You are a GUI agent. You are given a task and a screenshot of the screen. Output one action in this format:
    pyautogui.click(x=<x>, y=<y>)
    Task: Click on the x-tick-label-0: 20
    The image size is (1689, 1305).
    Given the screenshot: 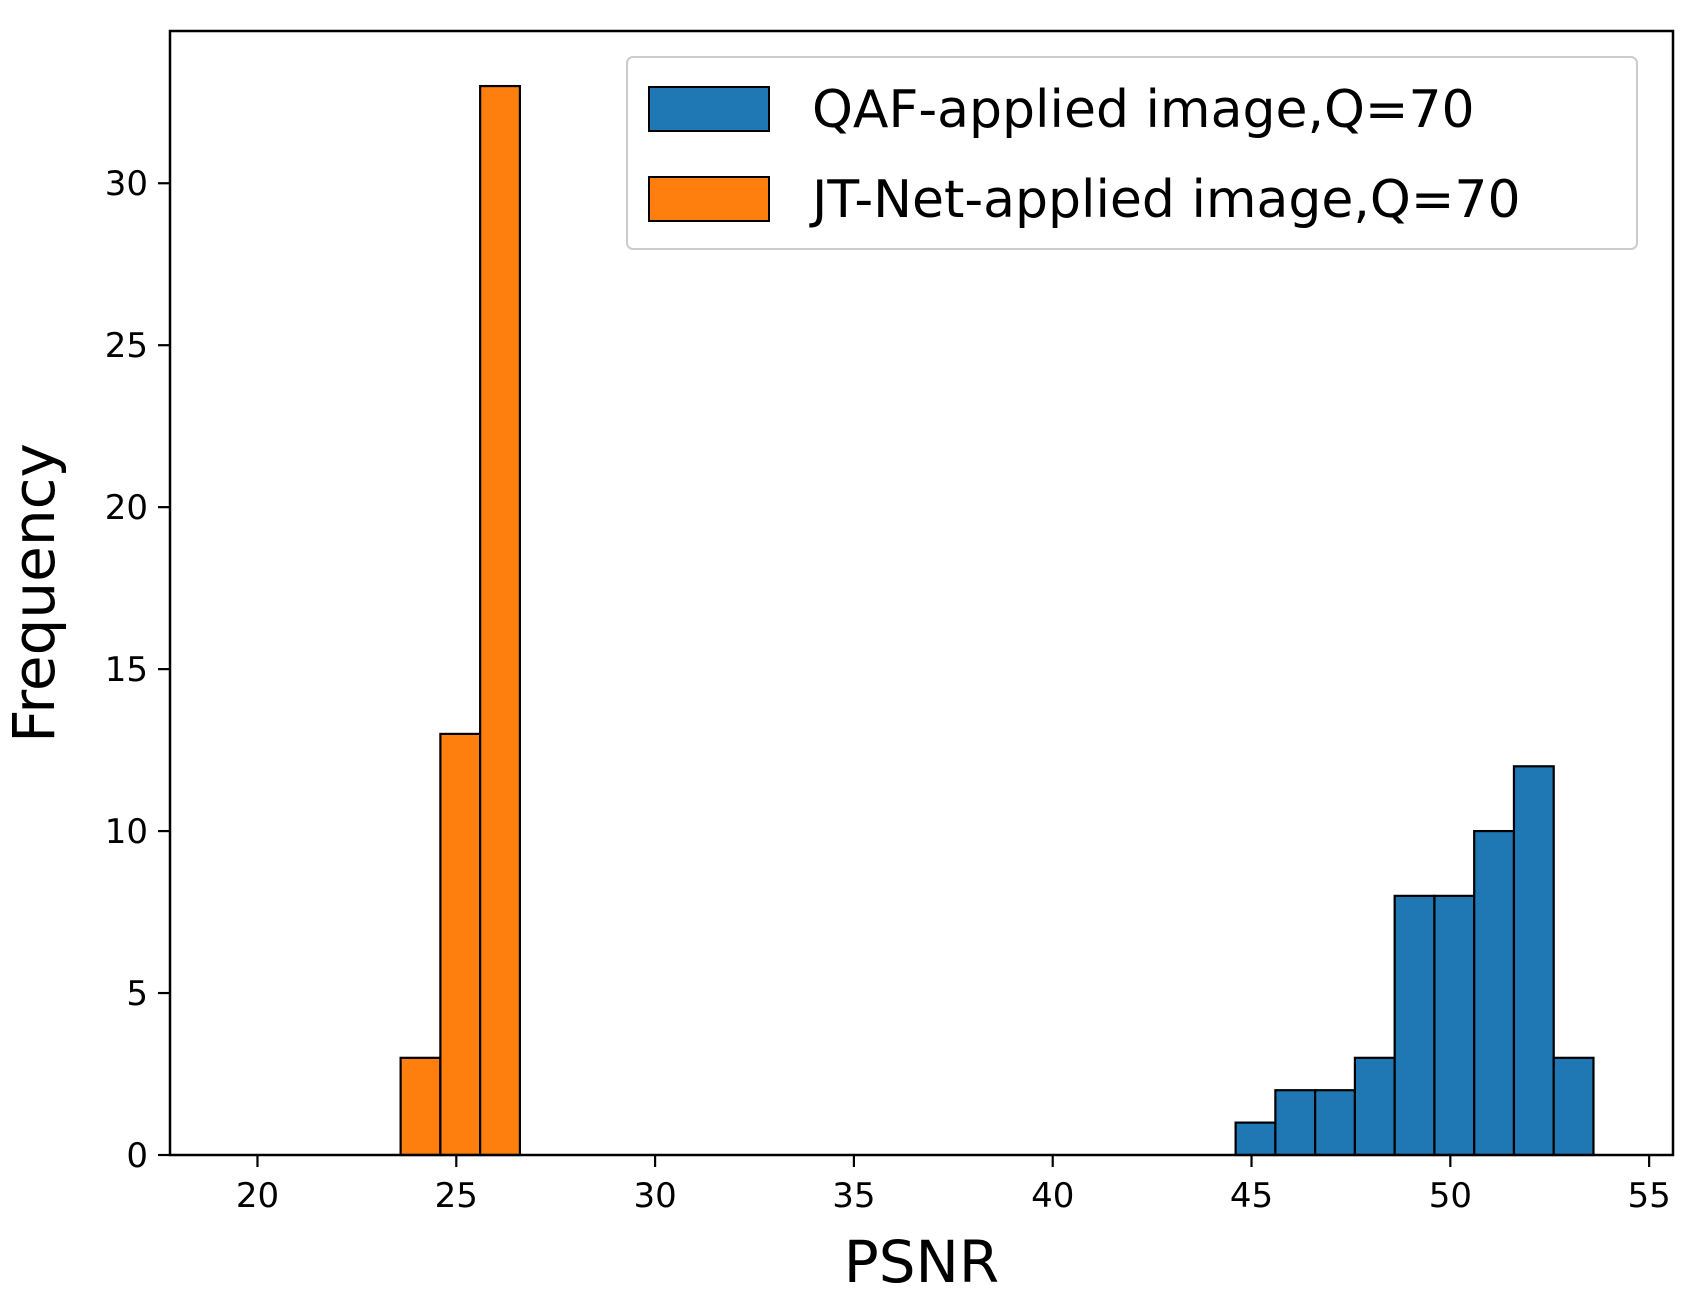 What is the action you would take?
    pyautogui.click(x=257, y=1196)
    